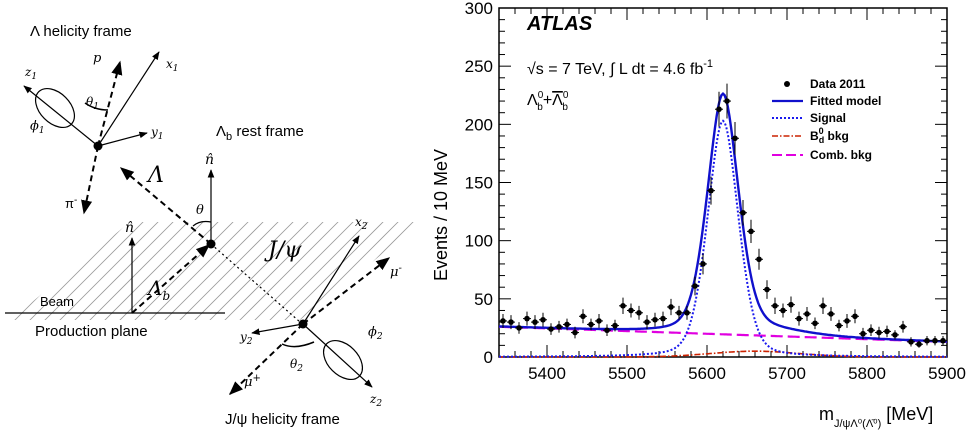 The image size is (971, 435). What do you see at coordinates (488, 357) in the screenshot?
I see `y-tick-label: 0` at bounding box center [488, 357].